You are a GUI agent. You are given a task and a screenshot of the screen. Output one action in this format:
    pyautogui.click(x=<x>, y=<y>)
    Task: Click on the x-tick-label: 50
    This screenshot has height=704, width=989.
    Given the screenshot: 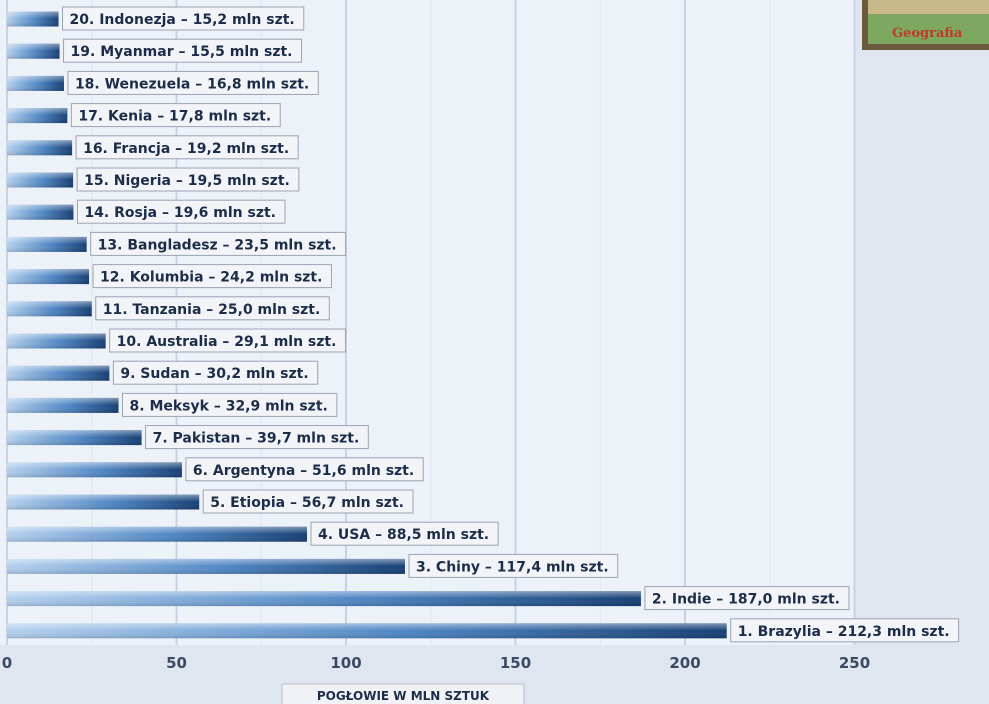 What is the action you would take?
    pyautogui.click(x=176, y=663)
    